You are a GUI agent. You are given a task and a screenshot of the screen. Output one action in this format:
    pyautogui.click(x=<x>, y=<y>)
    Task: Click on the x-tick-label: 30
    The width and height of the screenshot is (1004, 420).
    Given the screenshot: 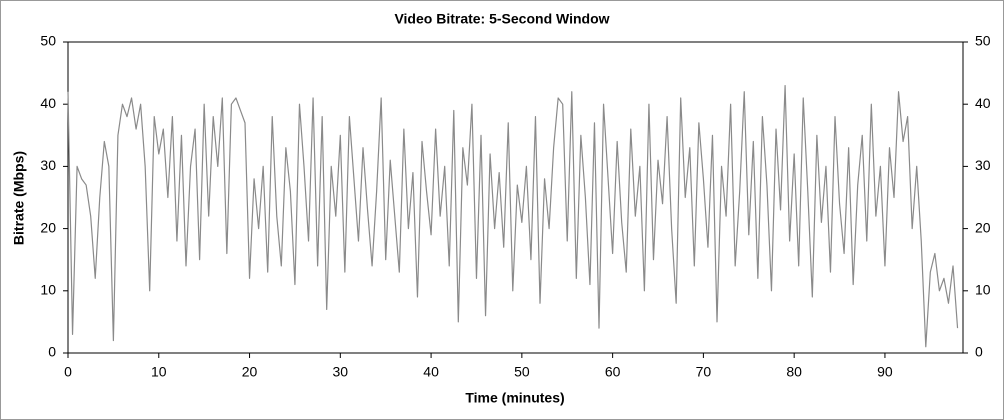 What is the action you would take?
    pyautogui.click(x=341, y=372)
    